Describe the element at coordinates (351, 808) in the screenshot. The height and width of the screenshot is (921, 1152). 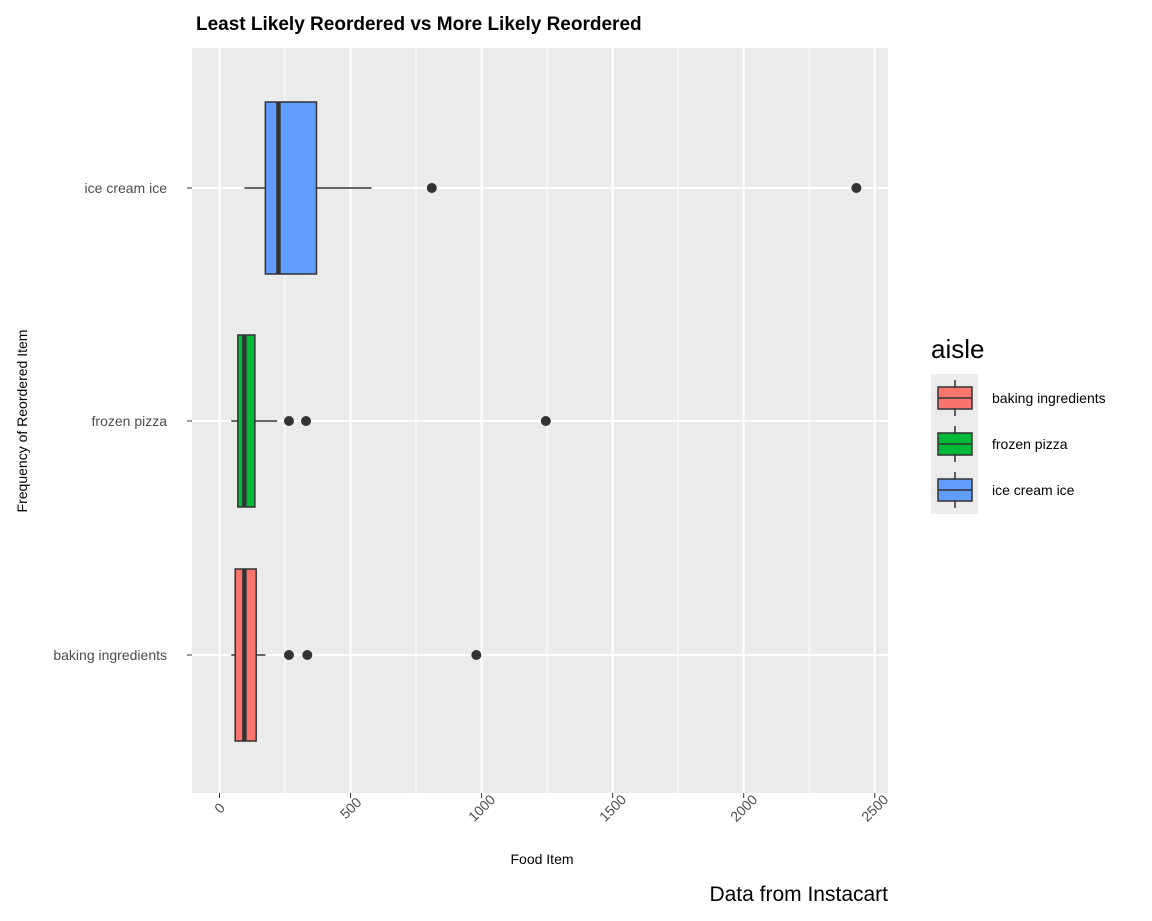
I see `x-tick-label: 500` at that location.